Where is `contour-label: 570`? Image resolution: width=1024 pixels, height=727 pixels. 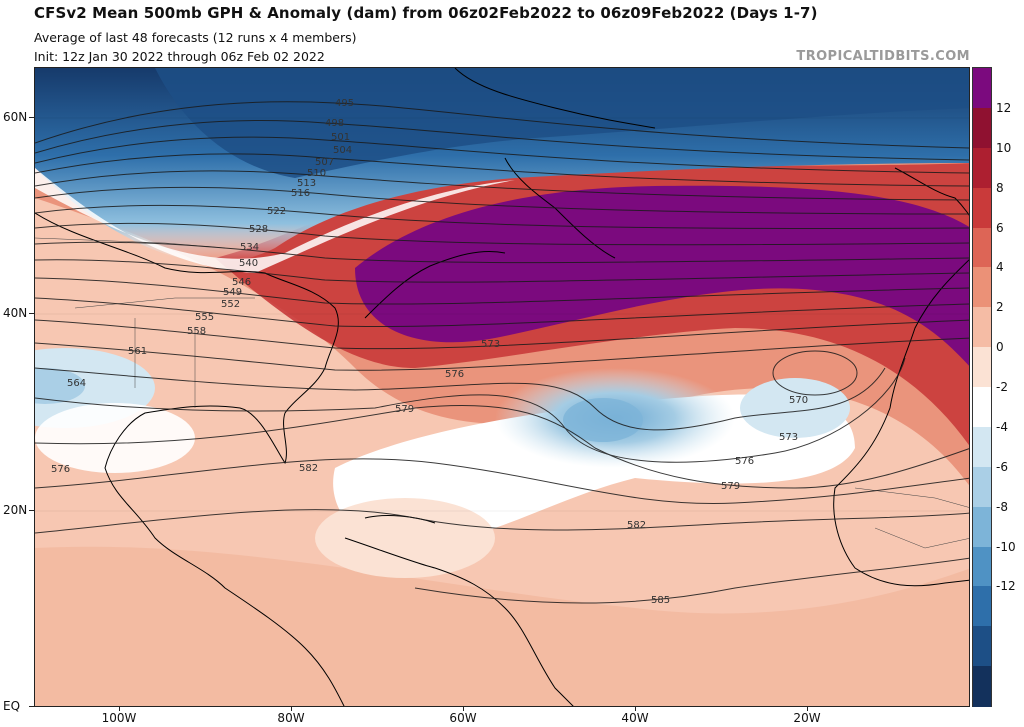 contour-label: 570 is located at coordinates (798, 400).